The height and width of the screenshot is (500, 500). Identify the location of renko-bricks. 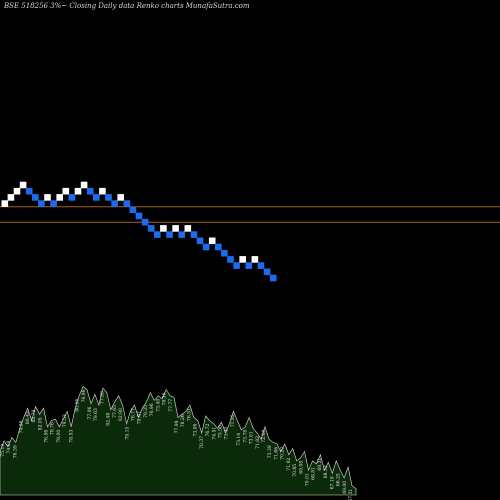
(139, 231).